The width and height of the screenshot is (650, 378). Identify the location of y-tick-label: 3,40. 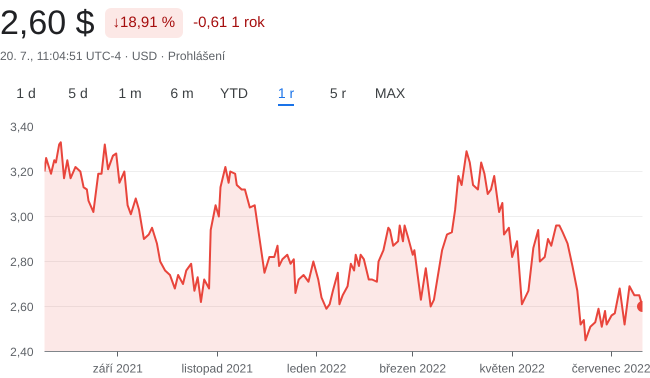
(22, 127).